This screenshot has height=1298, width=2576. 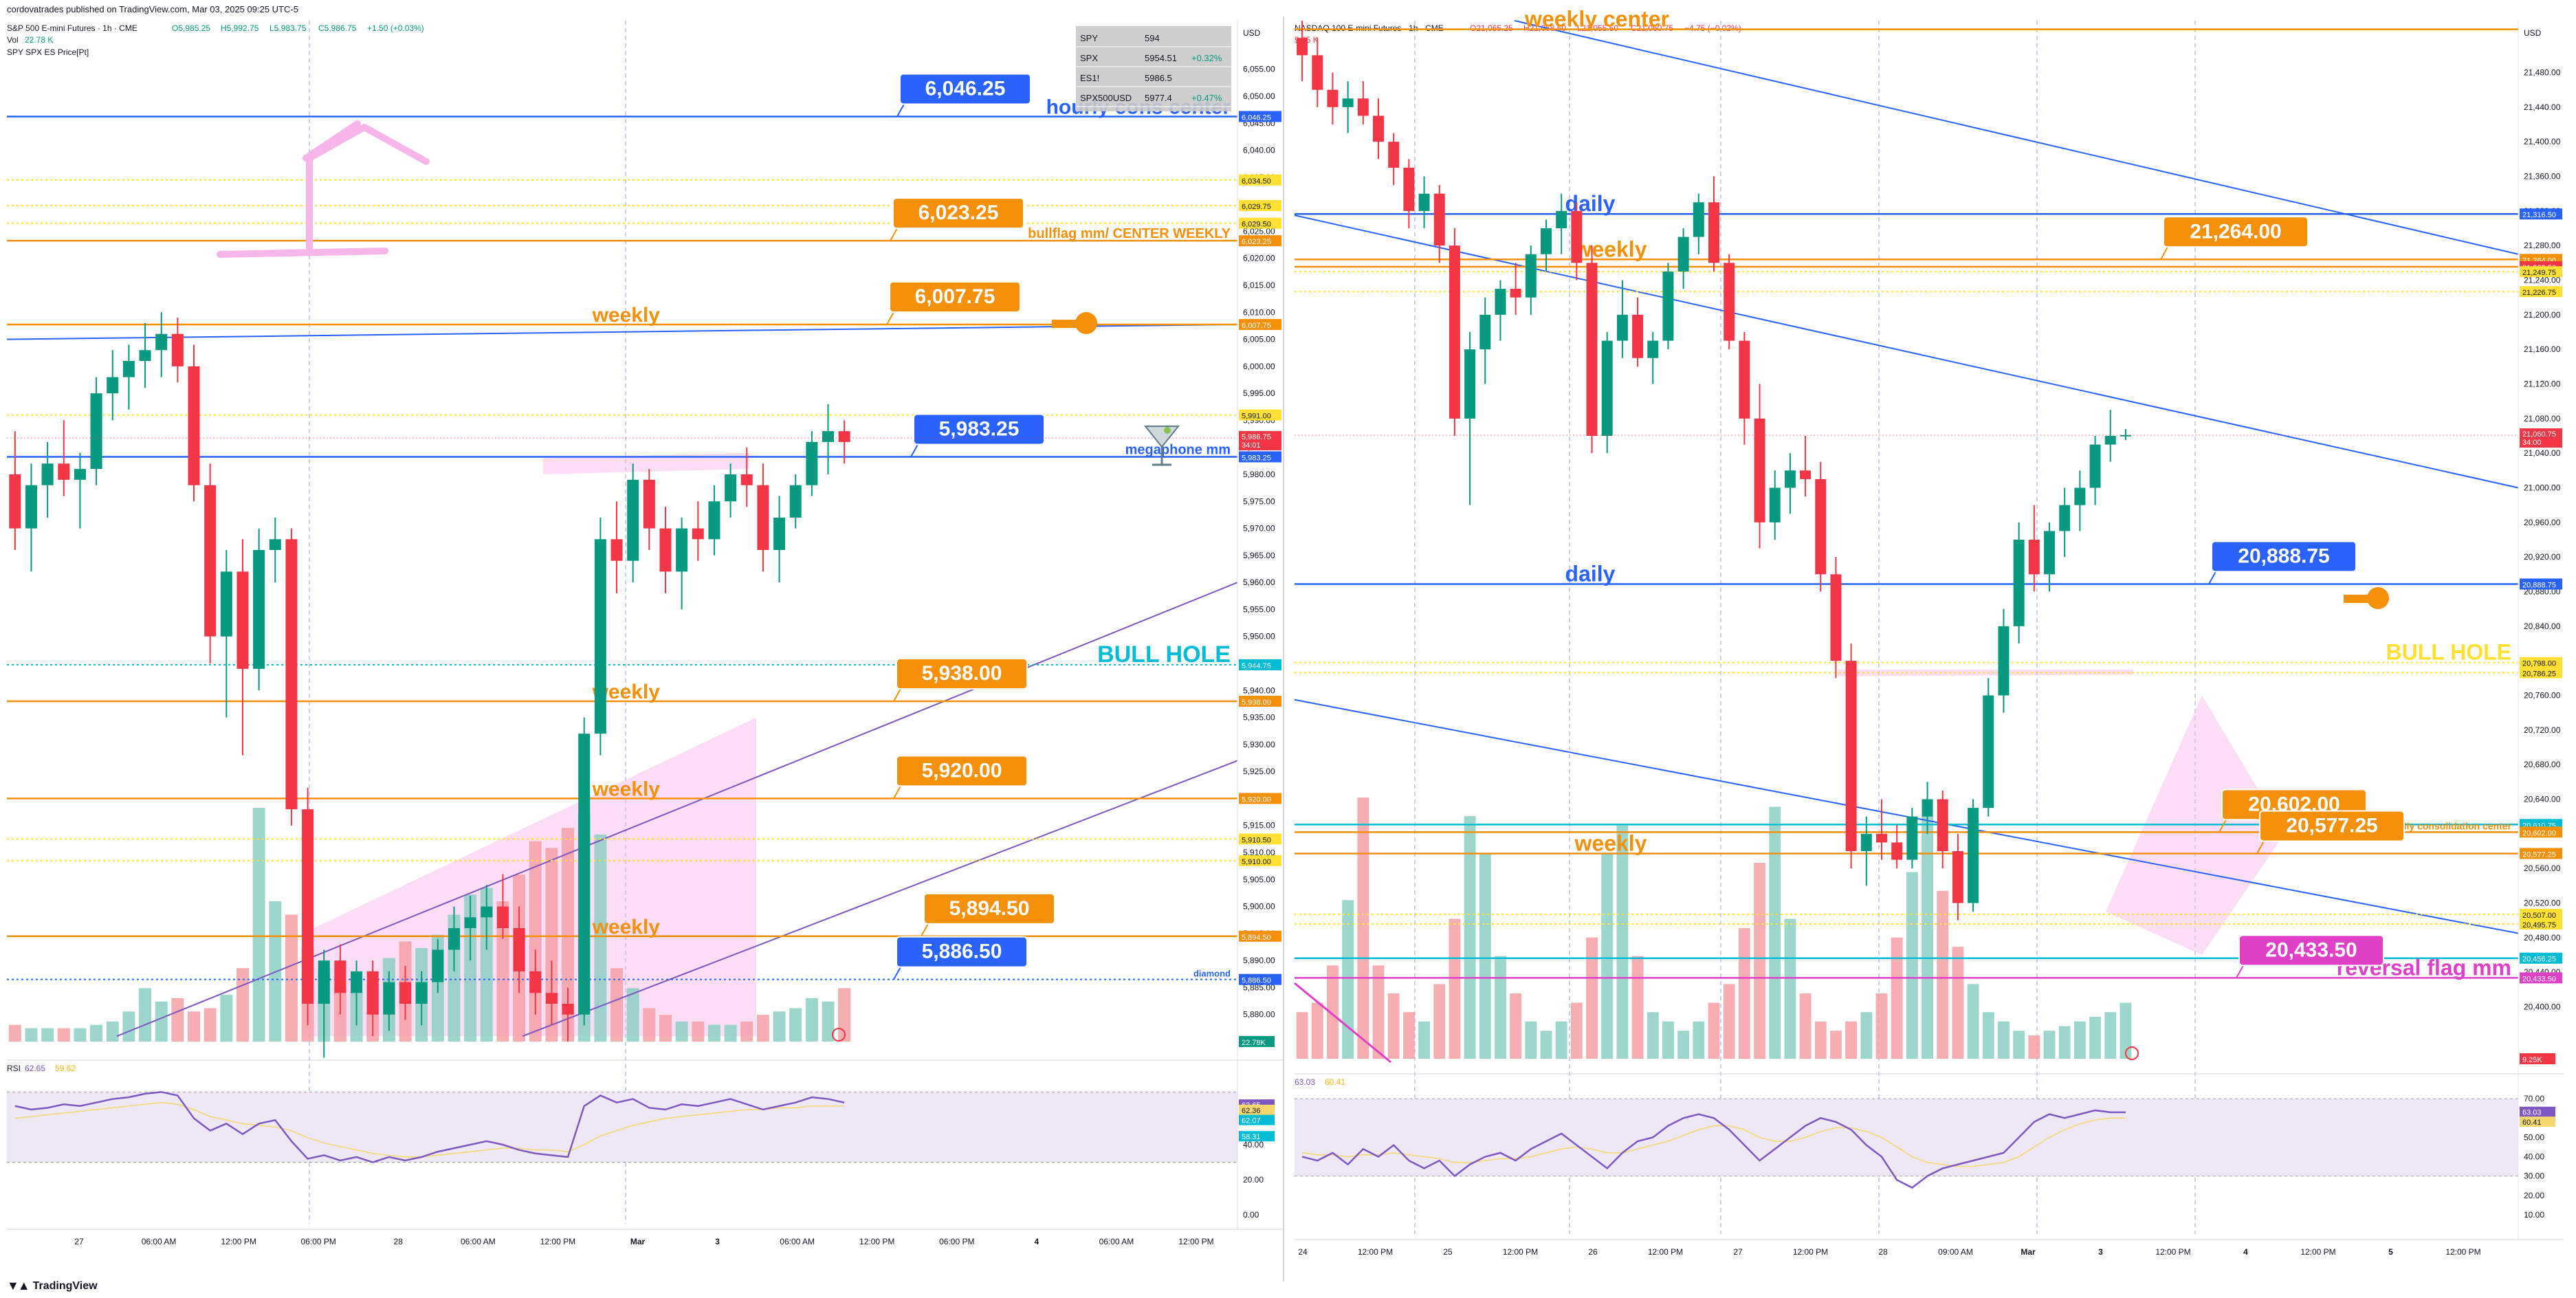 I want to click on ohlc-c: C5,986.75, so click(x=337, y=28).